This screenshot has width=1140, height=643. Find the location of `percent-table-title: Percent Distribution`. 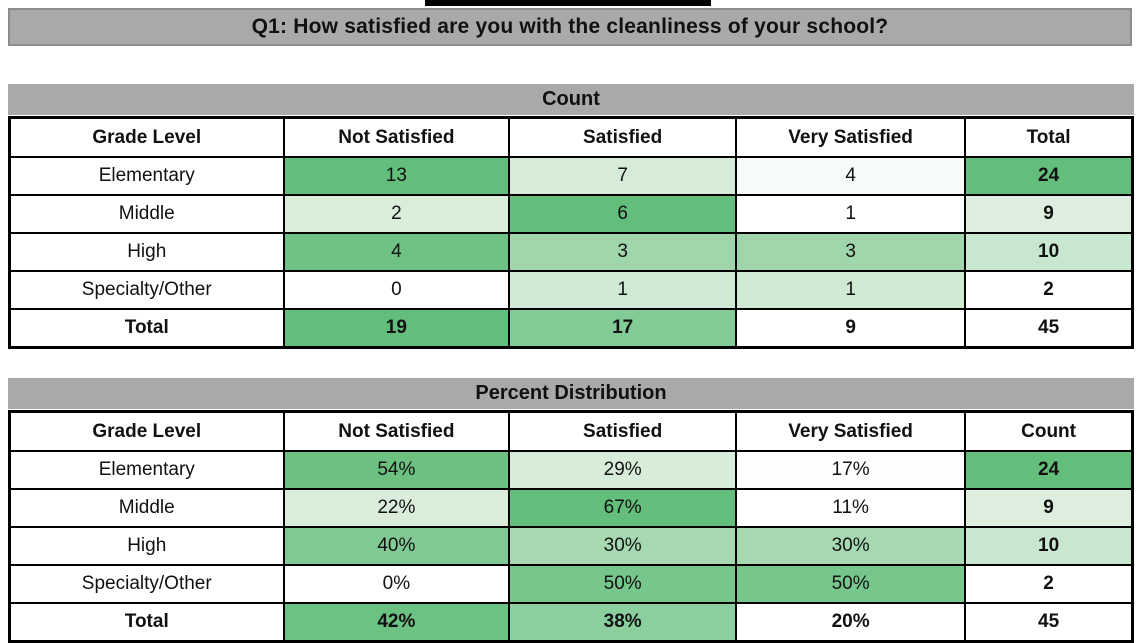

percent-table-title: Percent Distribution is located at coordinates (571, 393).